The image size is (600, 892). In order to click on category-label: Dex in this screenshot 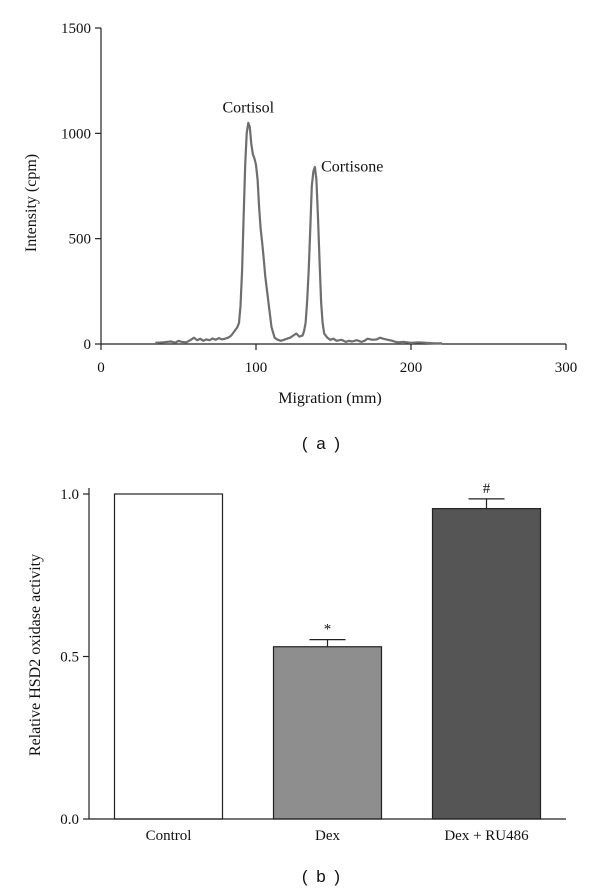, I will do `click(327, 836)`.